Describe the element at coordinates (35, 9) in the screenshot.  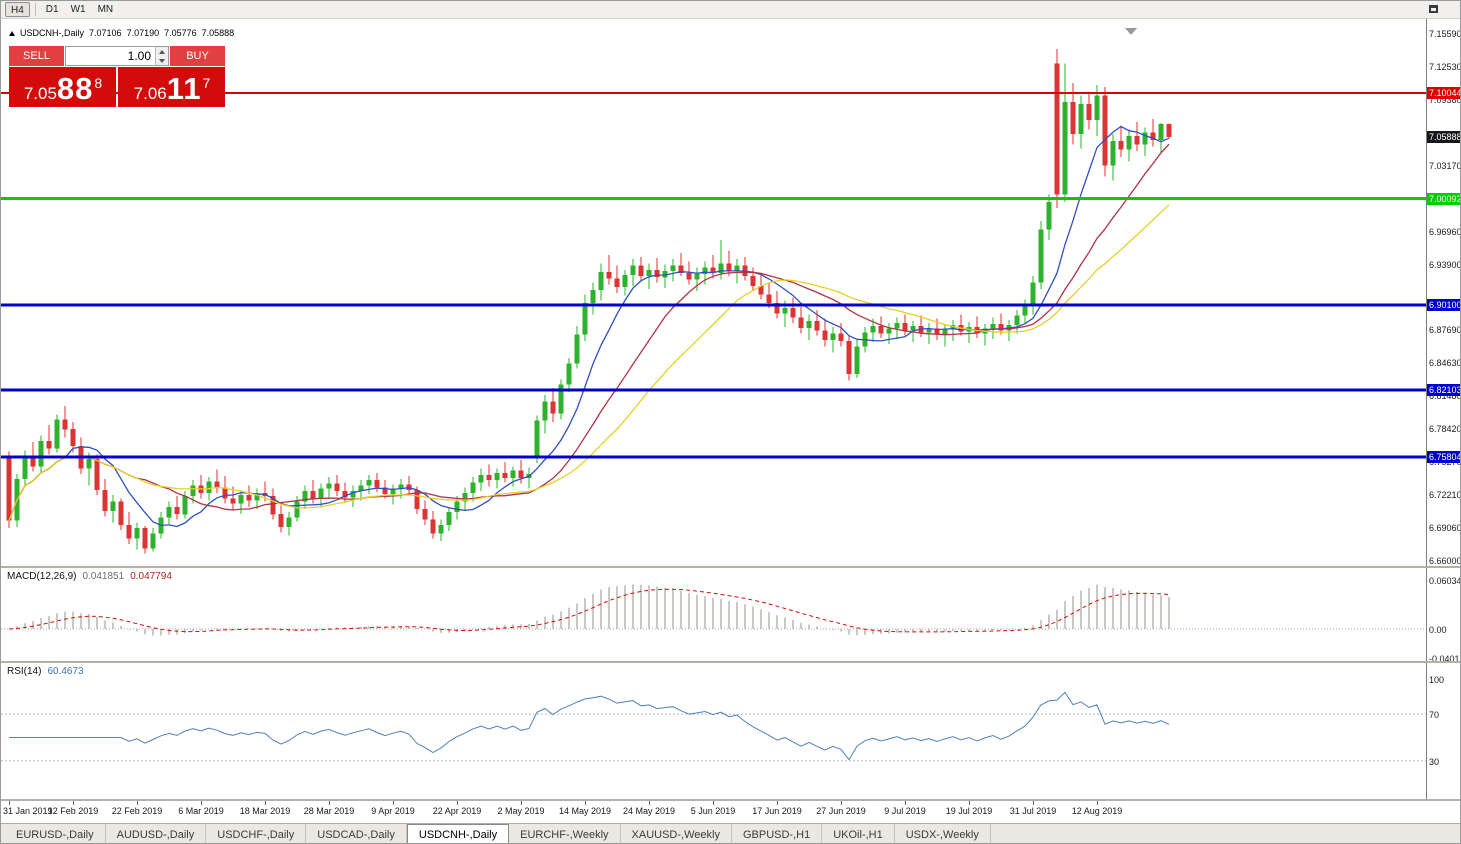
I see `toolbar-separator` at that location.